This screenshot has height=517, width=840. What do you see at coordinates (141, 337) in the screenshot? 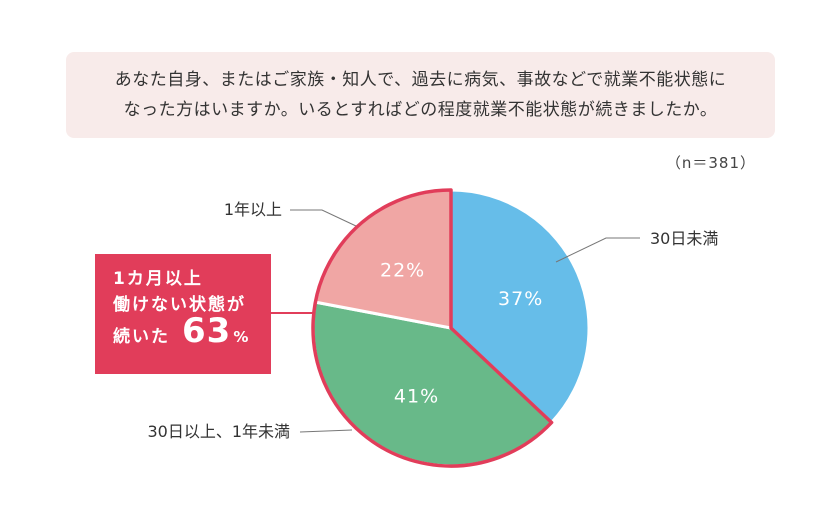
I see `callout-line-3: 続いた` at bounding box center [141, 337].